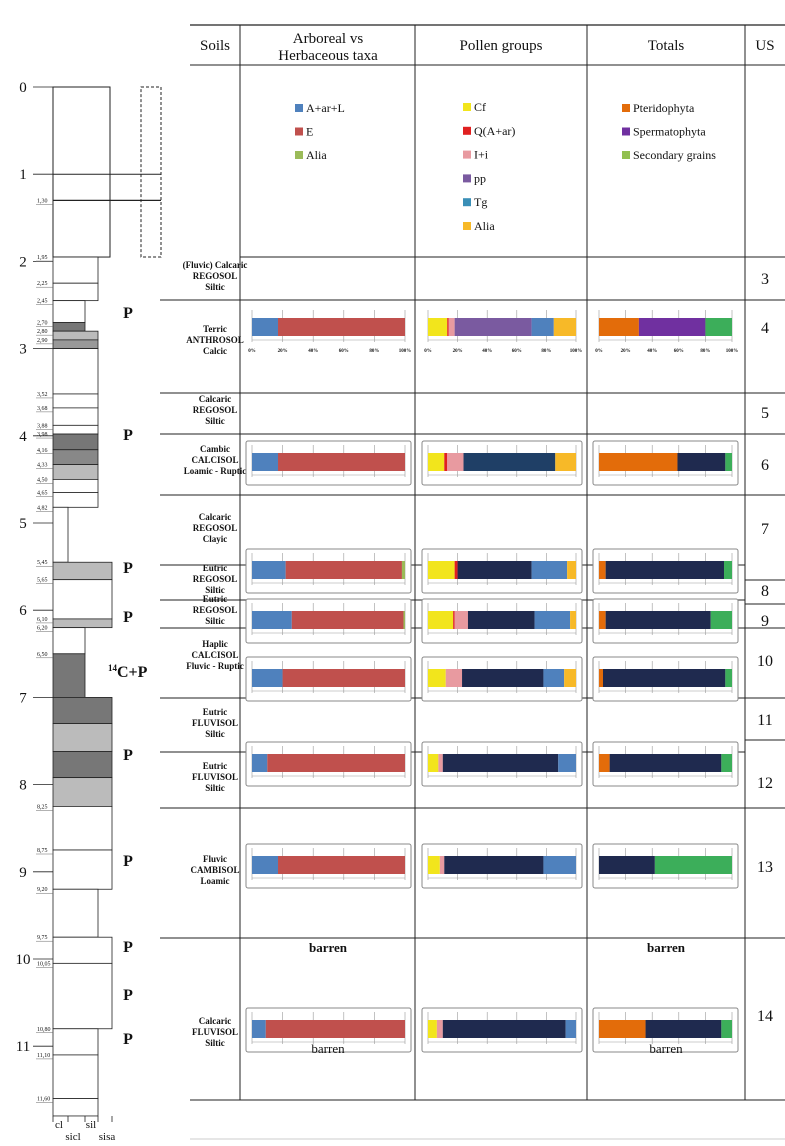 The width and height of the screenshot is (785, 1146). Describe the element at coordinates (42, 807) in the screenshot. I see `depth-minor-label-21: 8,25` at that location.